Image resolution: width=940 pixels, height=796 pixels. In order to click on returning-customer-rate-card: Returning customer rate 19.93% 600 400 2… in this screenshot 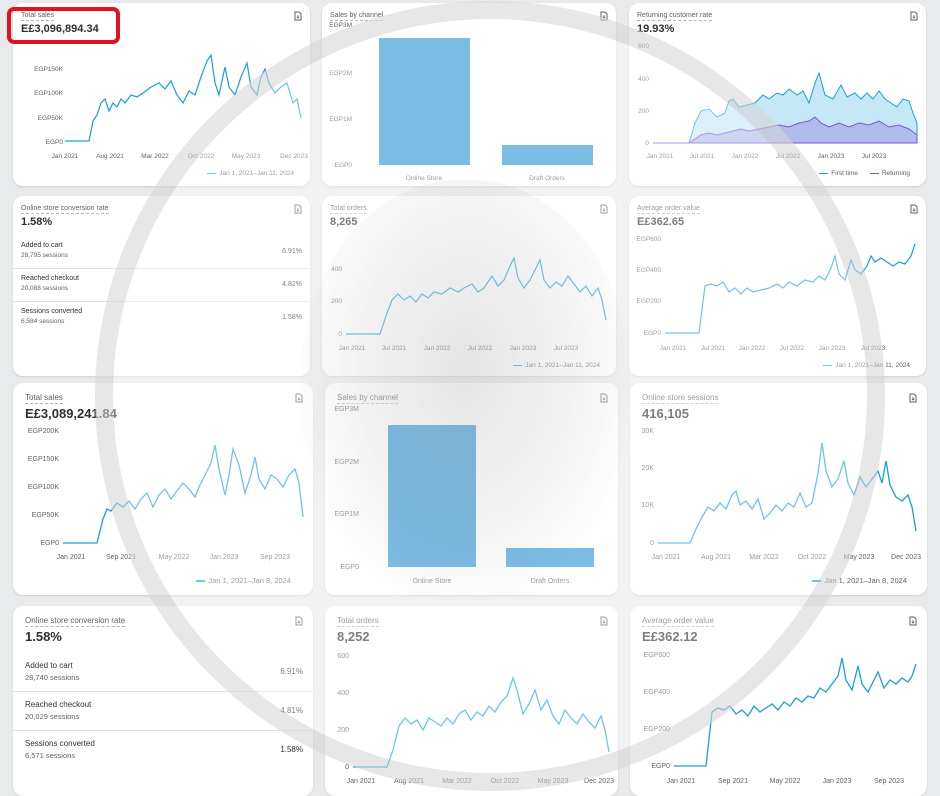, I will do `click(777, 94)`.